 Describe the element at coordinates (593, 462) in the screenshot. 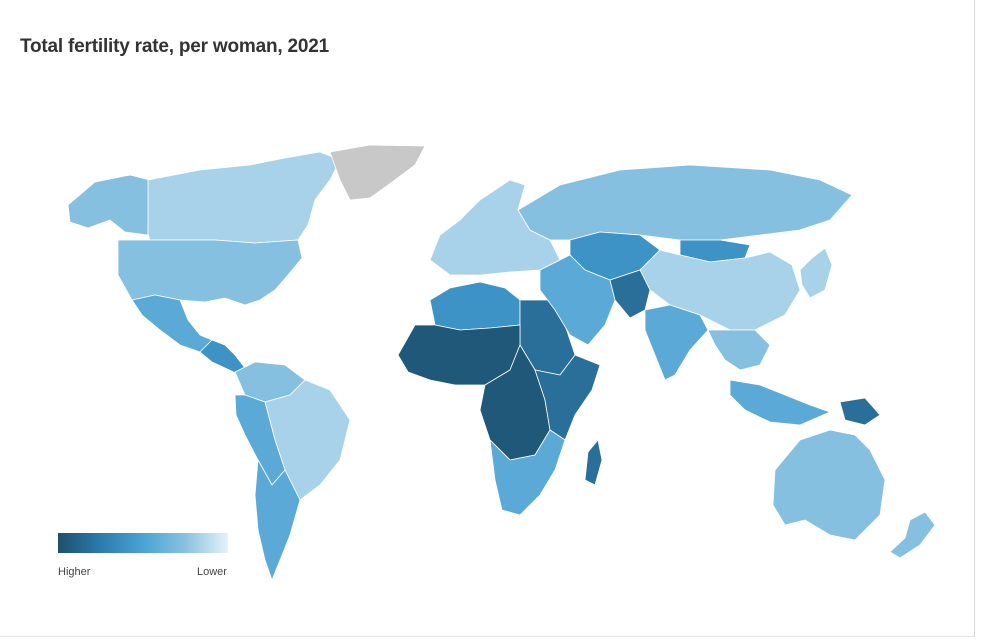

I see `region-madagascar: Madagascar` at that location.